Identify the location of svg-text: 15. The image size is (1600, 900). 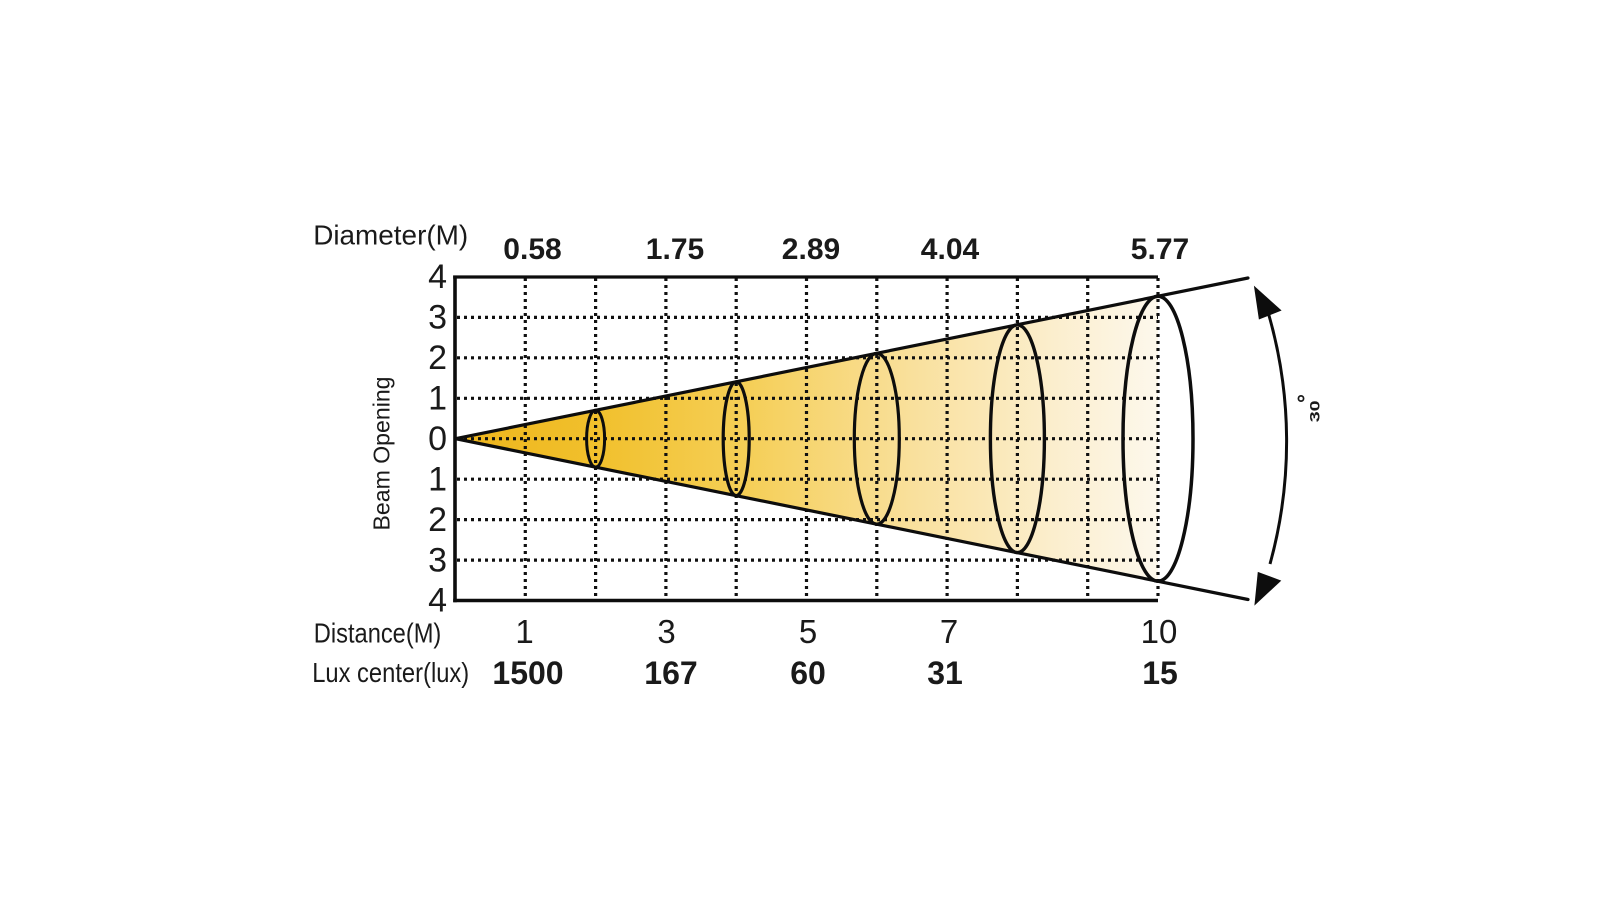
(1160, 673).